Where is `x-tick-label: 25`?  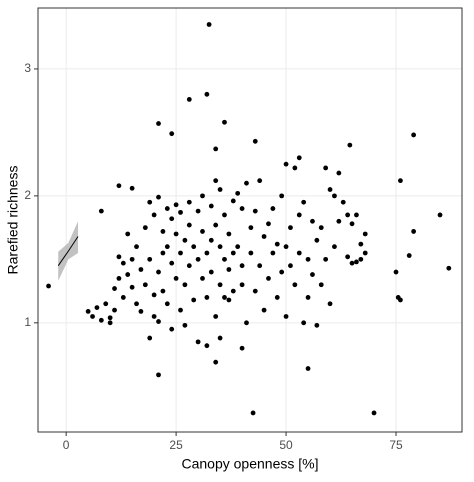 x-tick-label: 25 is located at coordinates (176, 445).